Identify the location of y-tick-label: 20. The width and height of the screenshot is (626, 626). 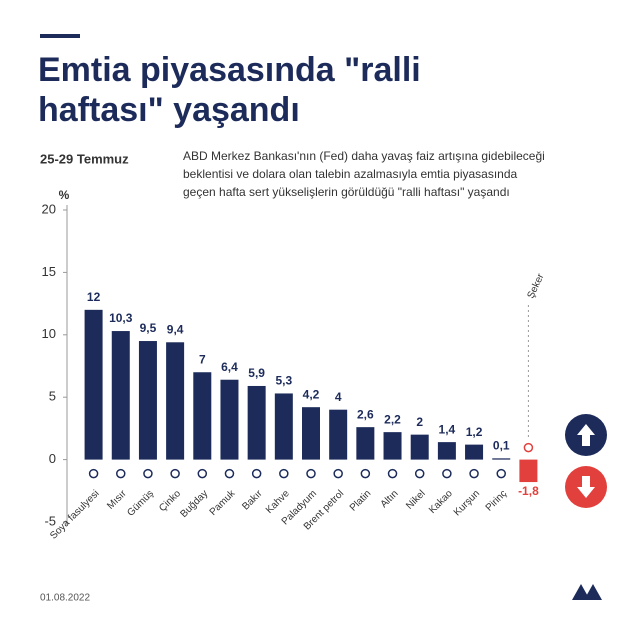
(49, 208).